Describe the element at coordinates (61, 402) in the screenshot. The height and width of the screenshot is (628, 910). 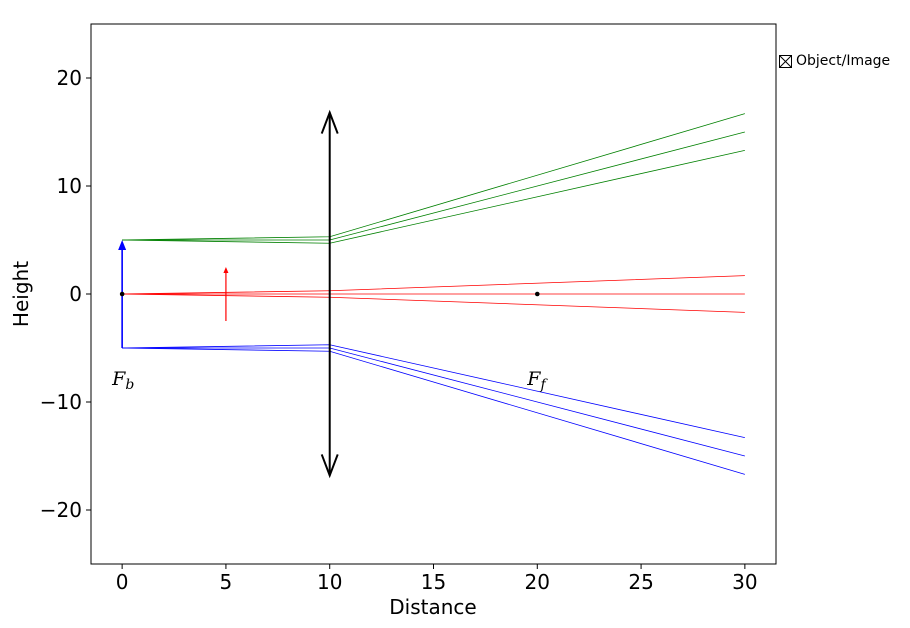
I see `y-tick-label: −10` at that location.